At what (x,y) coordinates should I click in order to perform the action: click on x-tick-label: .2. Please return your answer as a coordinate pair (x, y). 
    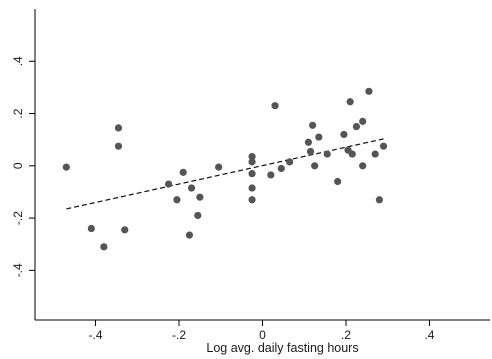
    Looking at the image, I should click on (346, 335).